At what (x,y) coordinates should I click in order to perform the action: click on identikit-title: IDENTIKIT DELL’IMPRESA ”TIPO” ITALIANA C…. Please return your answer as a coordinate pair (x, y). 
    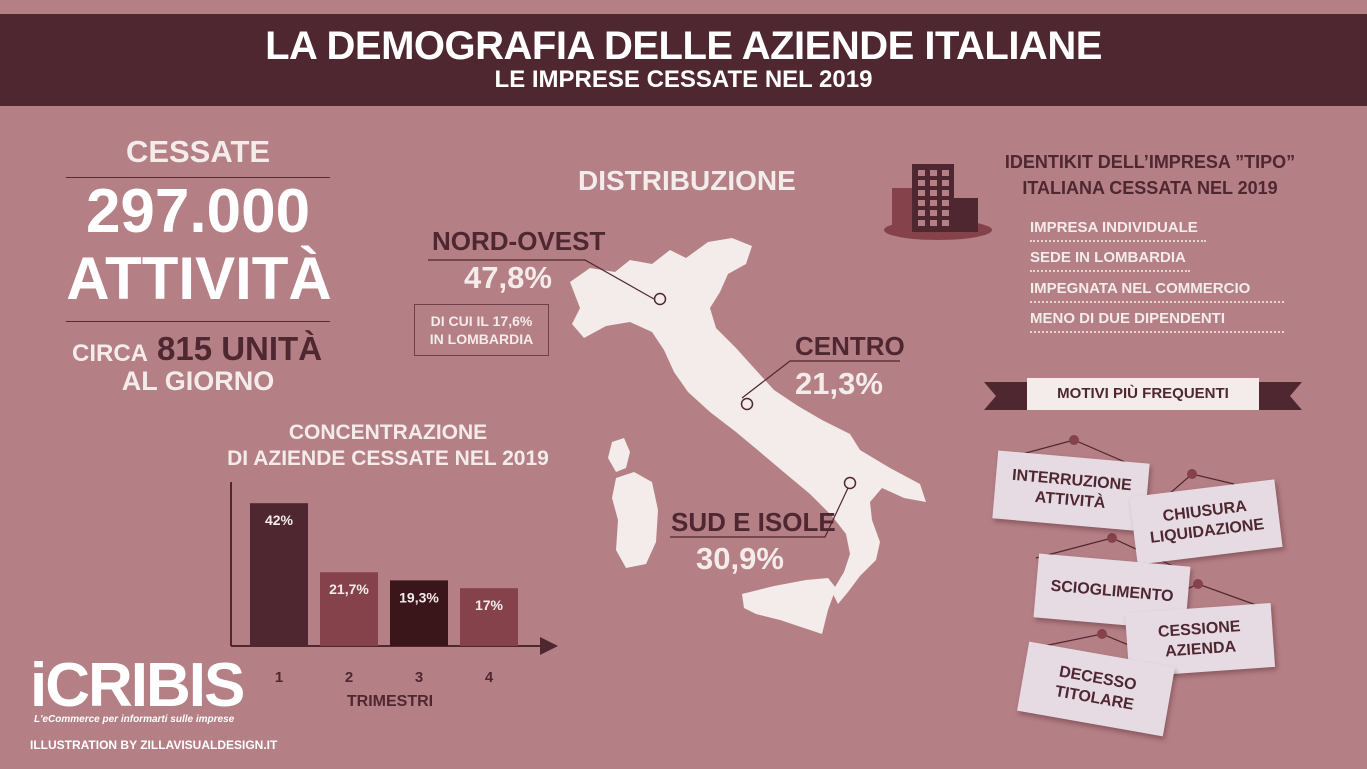
    Looking at the image, I should click on (1150, 175).